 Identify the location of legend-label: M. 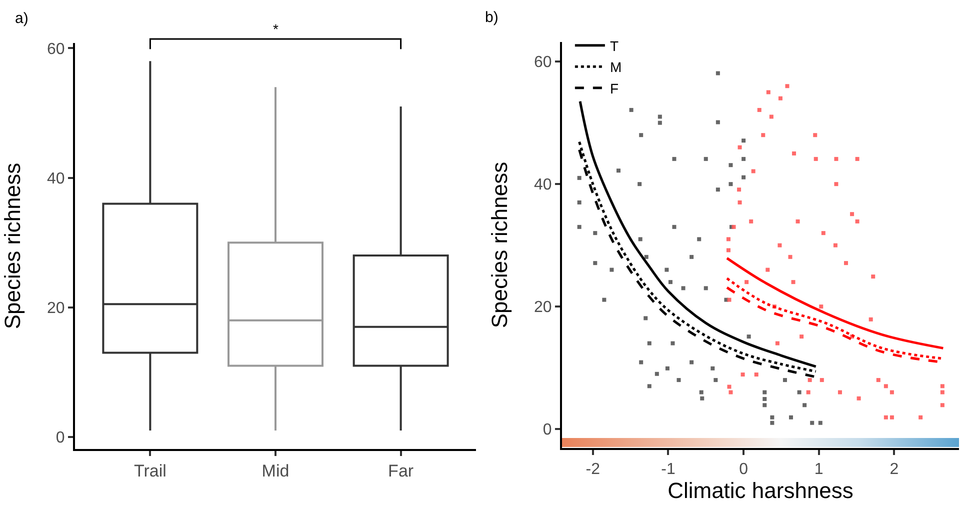
(616, 67).